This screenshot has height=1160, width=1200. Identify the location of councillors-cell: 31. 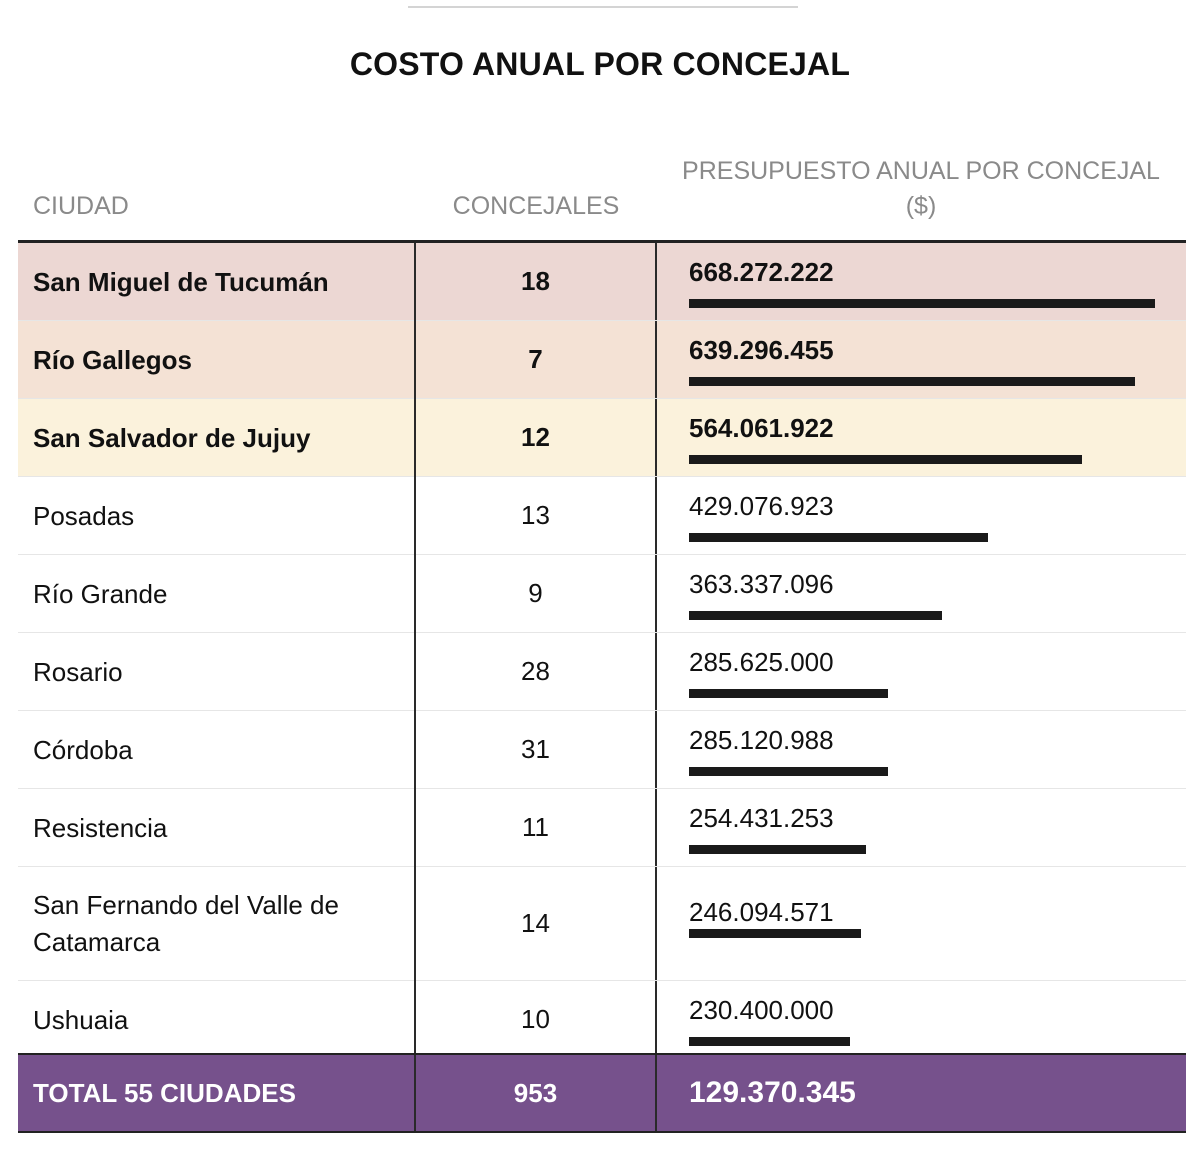
(536, 749).